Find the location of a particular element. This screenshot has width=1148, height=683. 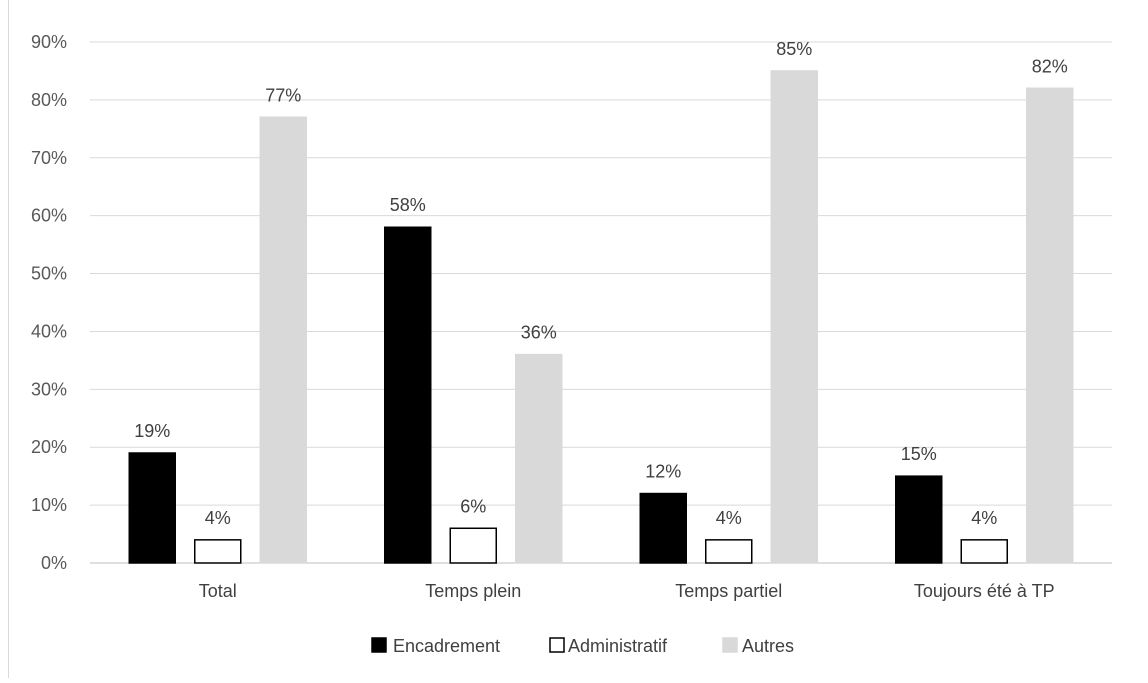

legend: Encadrement Administratif Autres is located at coordinates (582, 646).